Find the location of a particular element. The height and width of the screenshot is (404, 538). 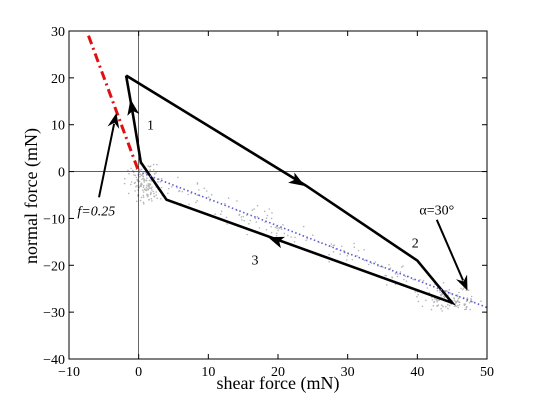

annotation-4: α=30° is located at coordinates (436, 211).